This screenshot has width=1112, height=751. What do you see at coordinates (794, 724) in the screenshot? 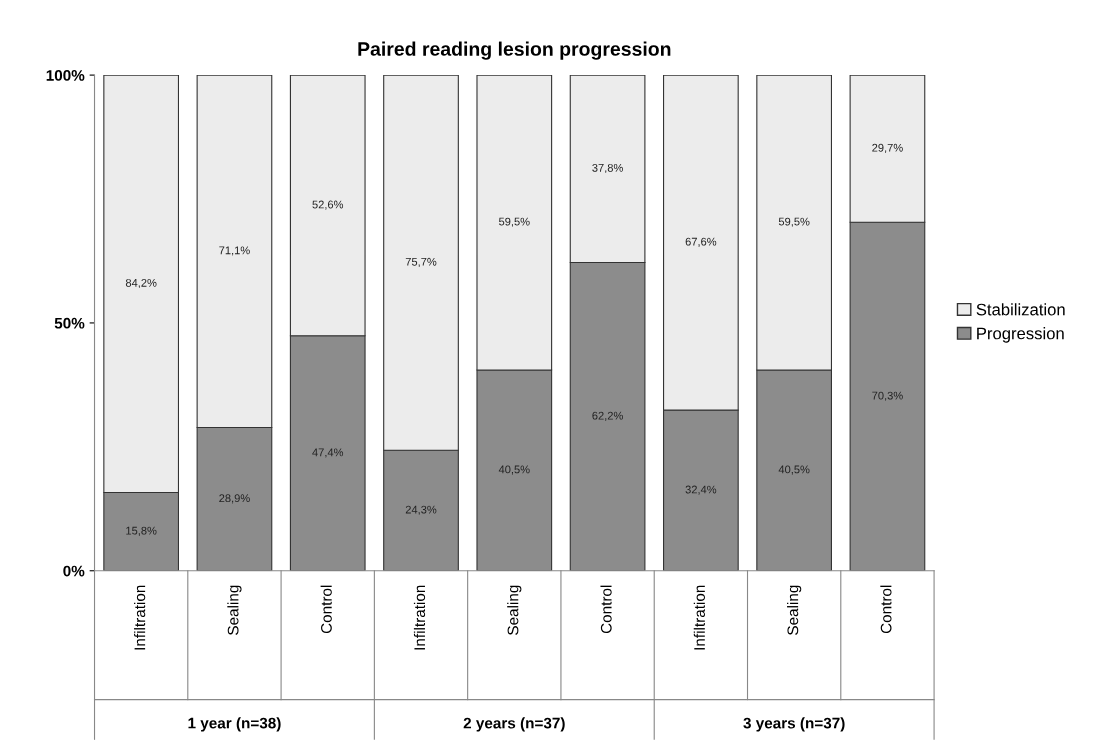
I see `text: 3 years (n=37)` at bounding box center [794, 724].